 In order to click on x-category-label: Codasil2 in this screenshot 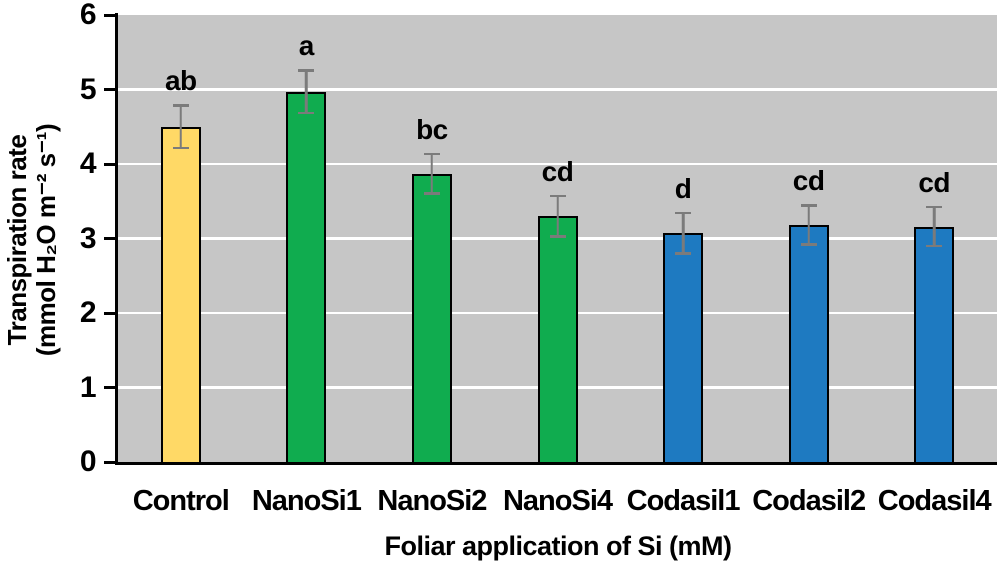, I will do `click(809, 501)`.